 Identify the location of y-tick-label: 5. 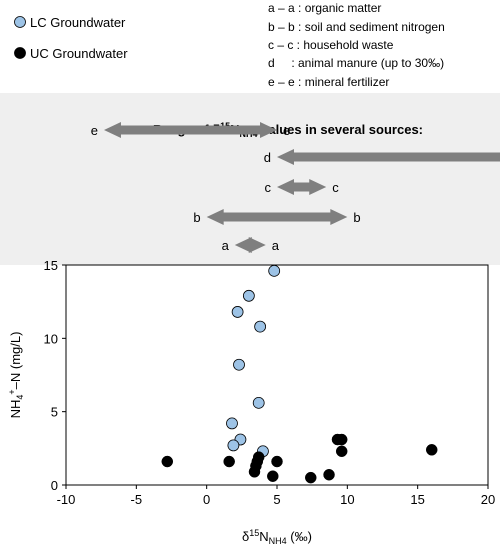
(54, 412).